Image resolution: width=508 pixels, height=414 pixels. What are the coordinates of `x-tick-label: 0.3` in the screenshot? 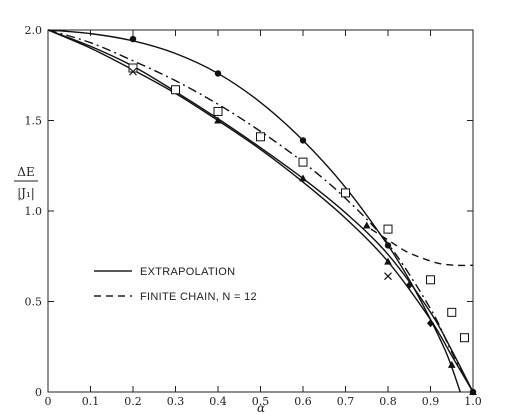 It's located at (176, 401).